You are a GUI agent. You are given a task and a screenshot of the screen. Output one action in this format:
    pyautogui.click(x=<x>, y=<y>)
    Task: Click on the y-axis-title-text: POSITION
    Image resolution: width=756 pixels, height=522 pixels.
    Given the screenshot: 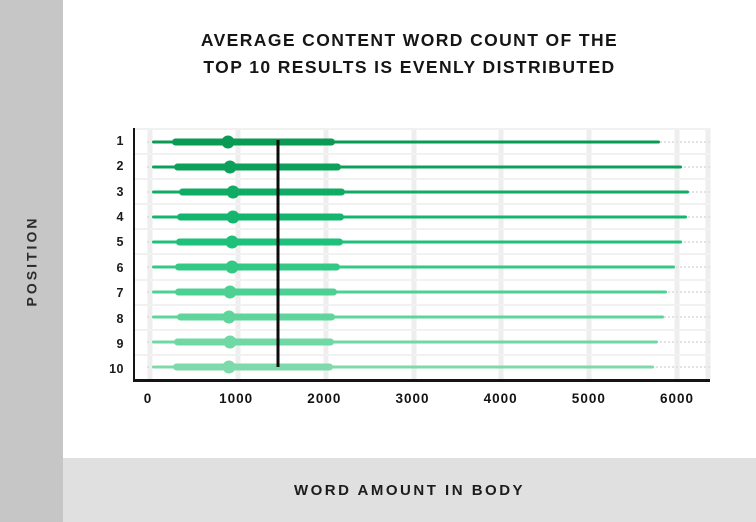 What is the action you would take?
    pyautogui.click(x=31, y=261)
    